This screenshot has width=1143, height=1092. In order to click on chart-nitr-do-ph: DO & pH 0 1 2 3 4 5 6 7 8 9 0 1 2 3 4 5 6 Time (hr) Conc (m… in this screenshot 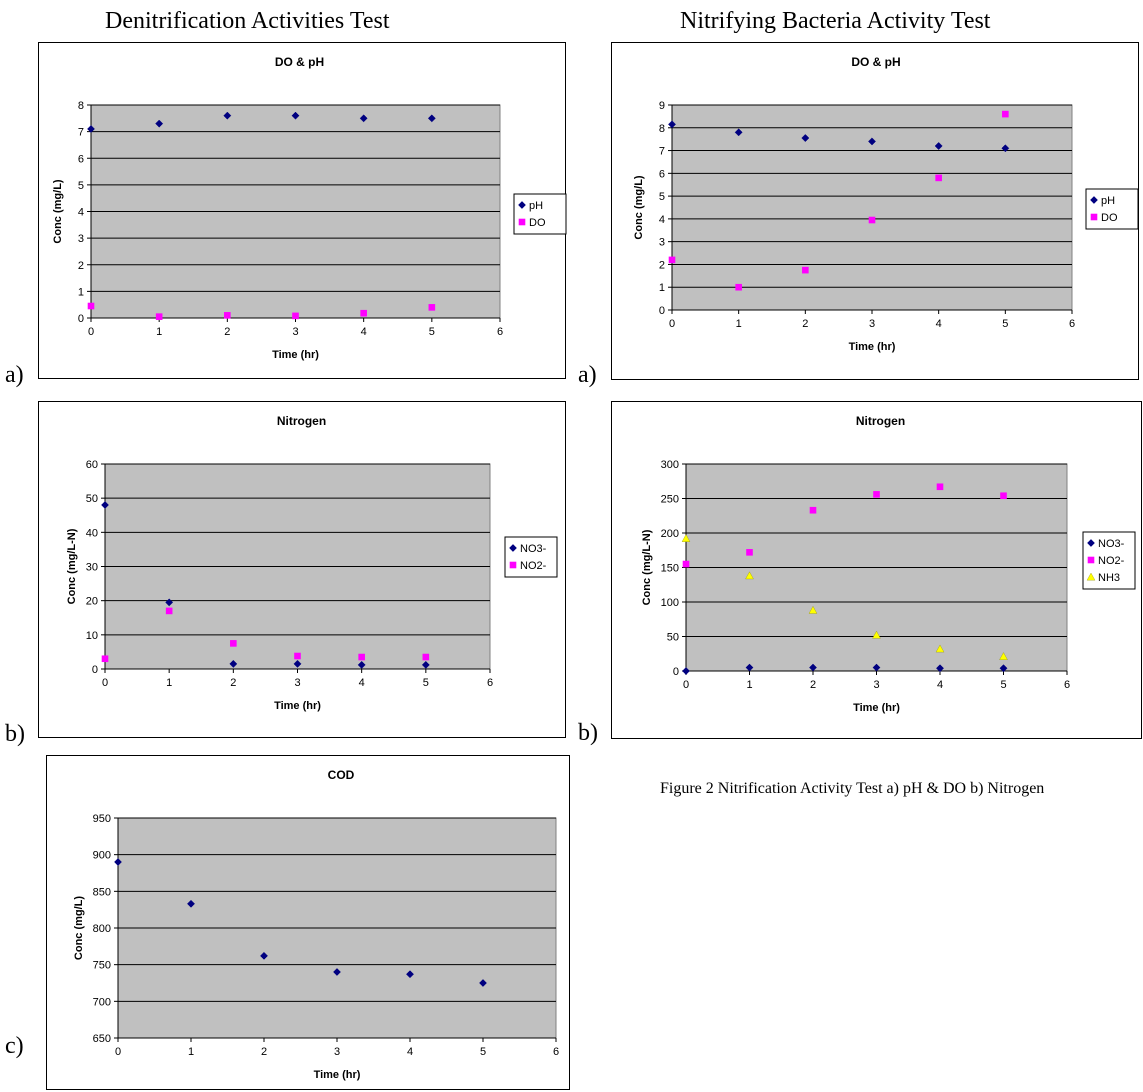, I will do `click(875, 211)`.